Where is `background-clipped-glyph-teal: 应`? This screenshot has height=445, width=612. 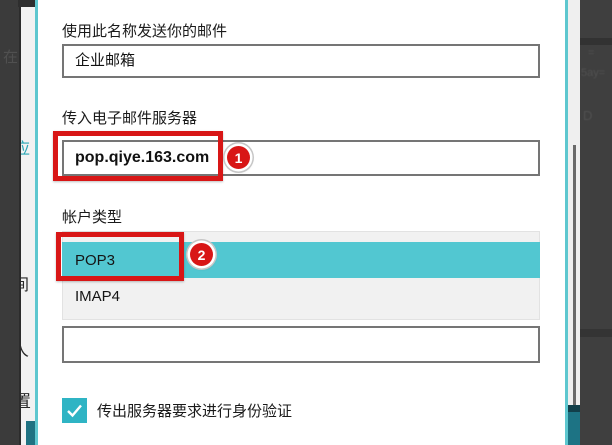 background-clipped-glyph-teal: 应 is located at coordinates (26, 149).